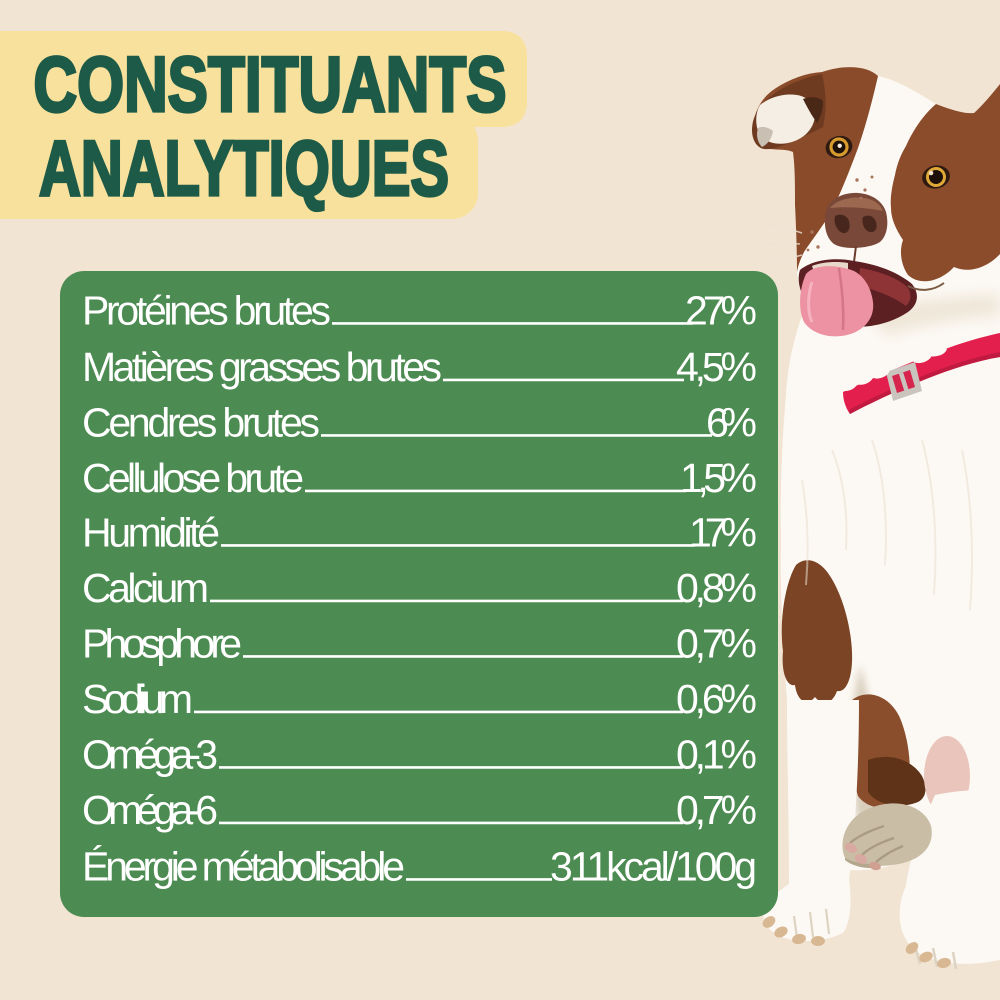  Describe the element at coordinates (137, 699) in the screenshot. I see `svg-text: Sodium` at that location.